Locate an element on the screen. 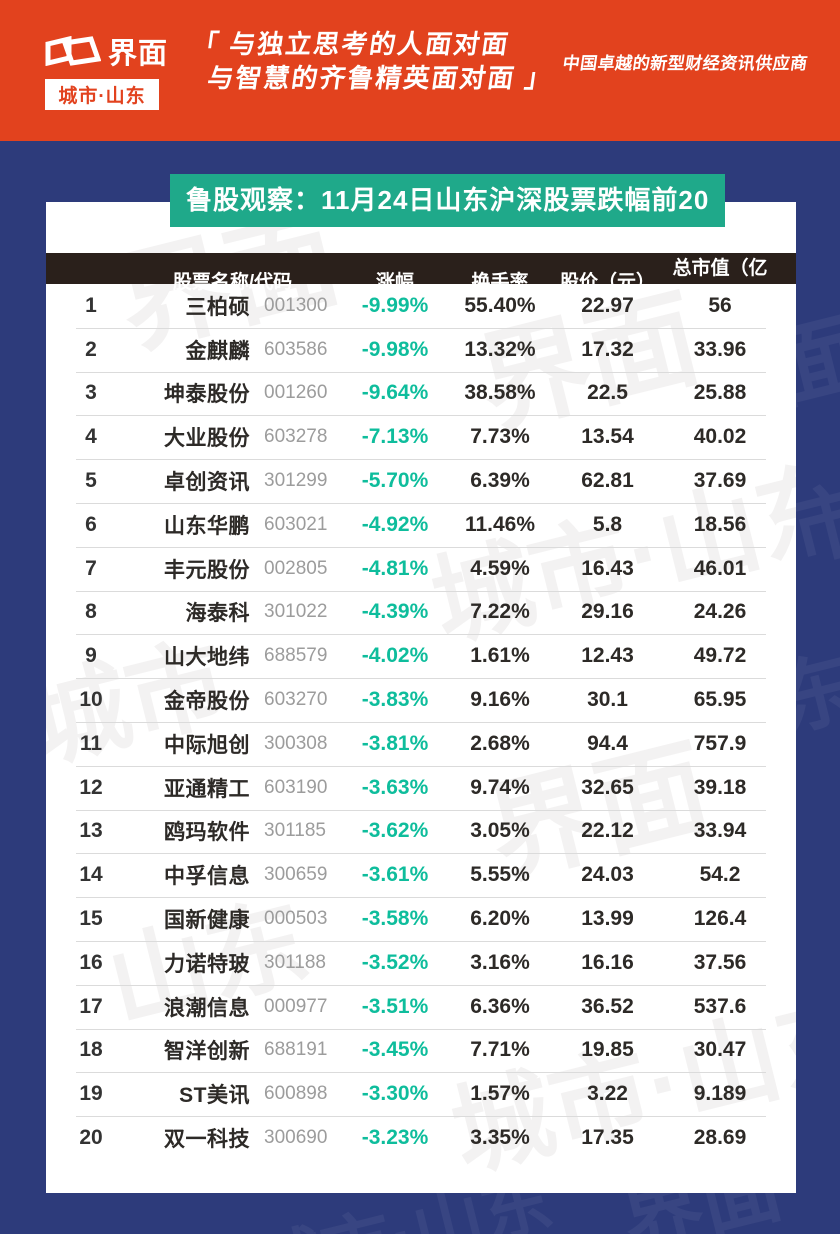 This screenshot has height=1234, width=840. cell-stock-code: 300690 is located at coordinates (296, 1138).